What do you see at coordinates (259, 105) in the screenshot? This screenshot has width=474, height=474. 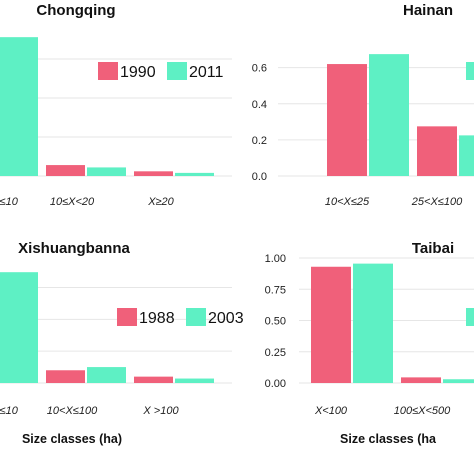 I see `y-tick-label: 0.4` at bounding box center [259, 105].